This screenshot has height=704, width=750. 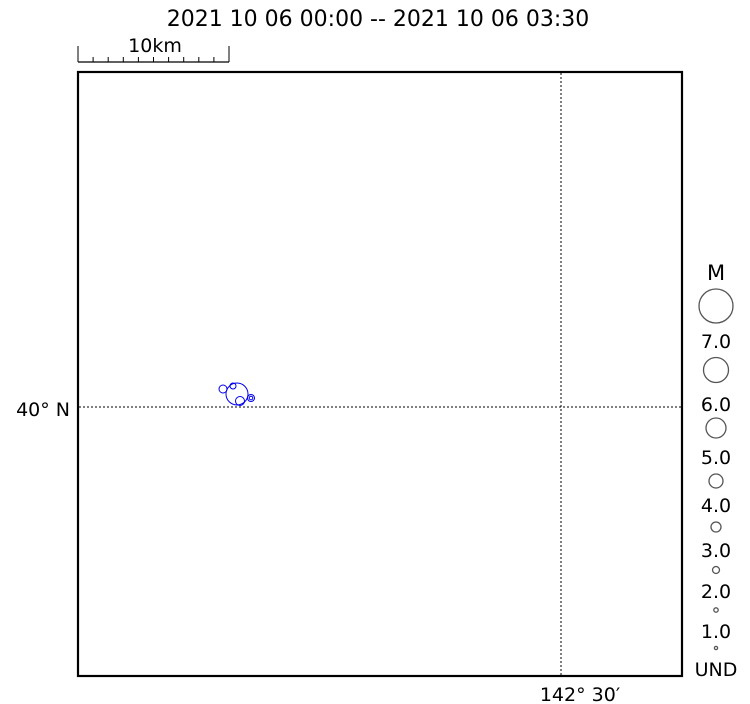 I want to click on scale-bar-ticks, so click(x=153, y=54).